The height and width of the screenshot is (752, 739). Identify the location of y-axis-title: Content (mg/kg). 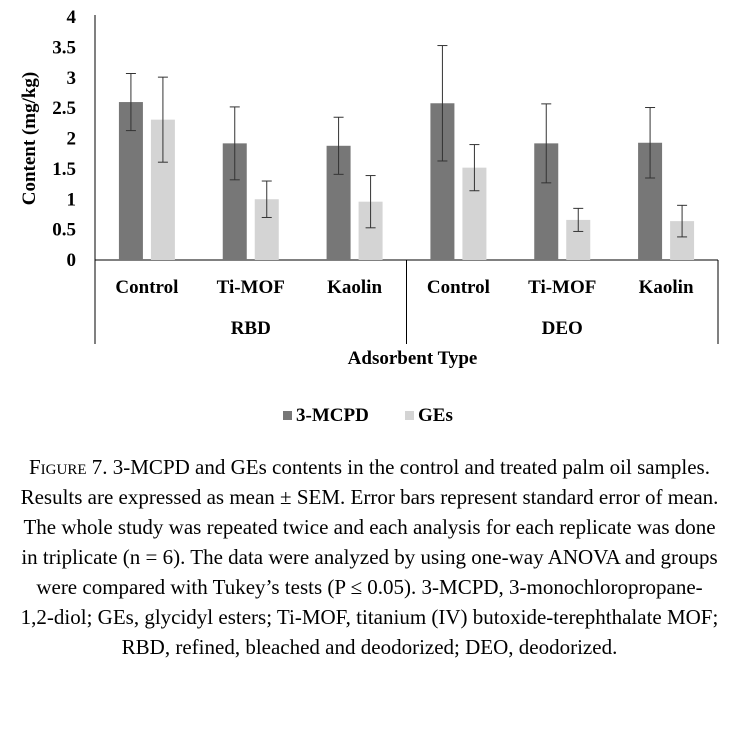
(29, 139).